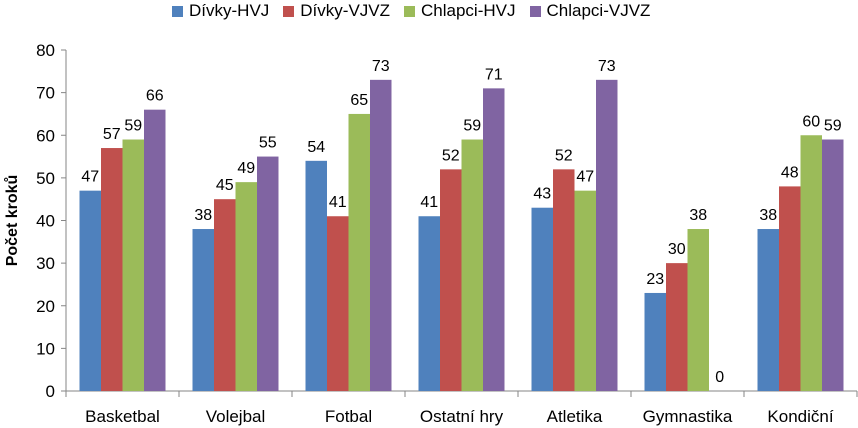 This screenshot has width=858, height=428. What do you see at coordinates (345, 10) in the screenshot?
I see `legend-label: Dívky-VJVZ` at bounding box center [345, 10].